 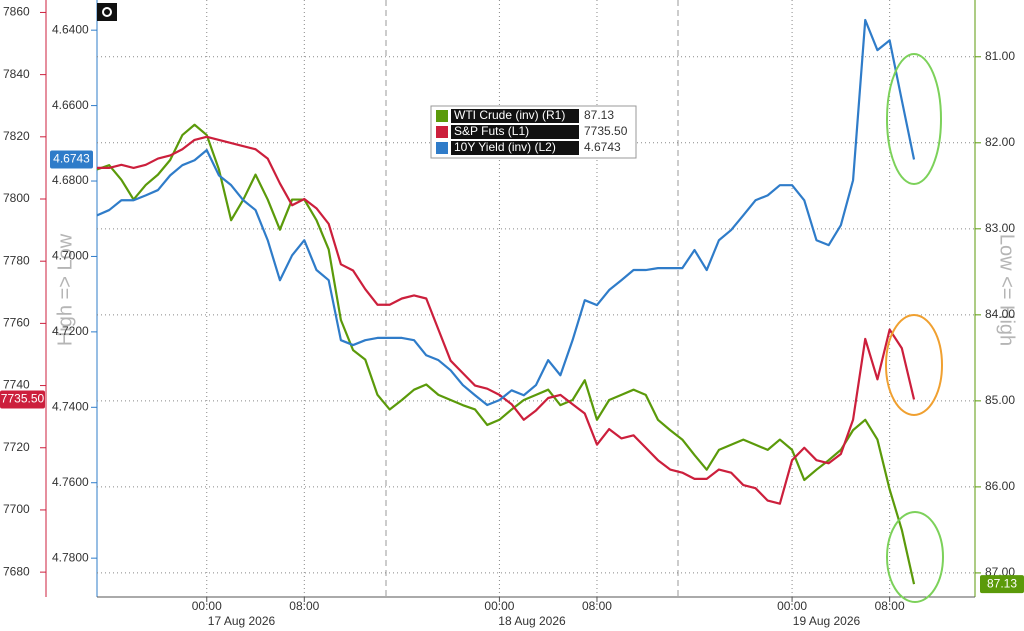 I want to click on legend-label: 10Y Yield (inv) (L2), so click(x=505, y=147).